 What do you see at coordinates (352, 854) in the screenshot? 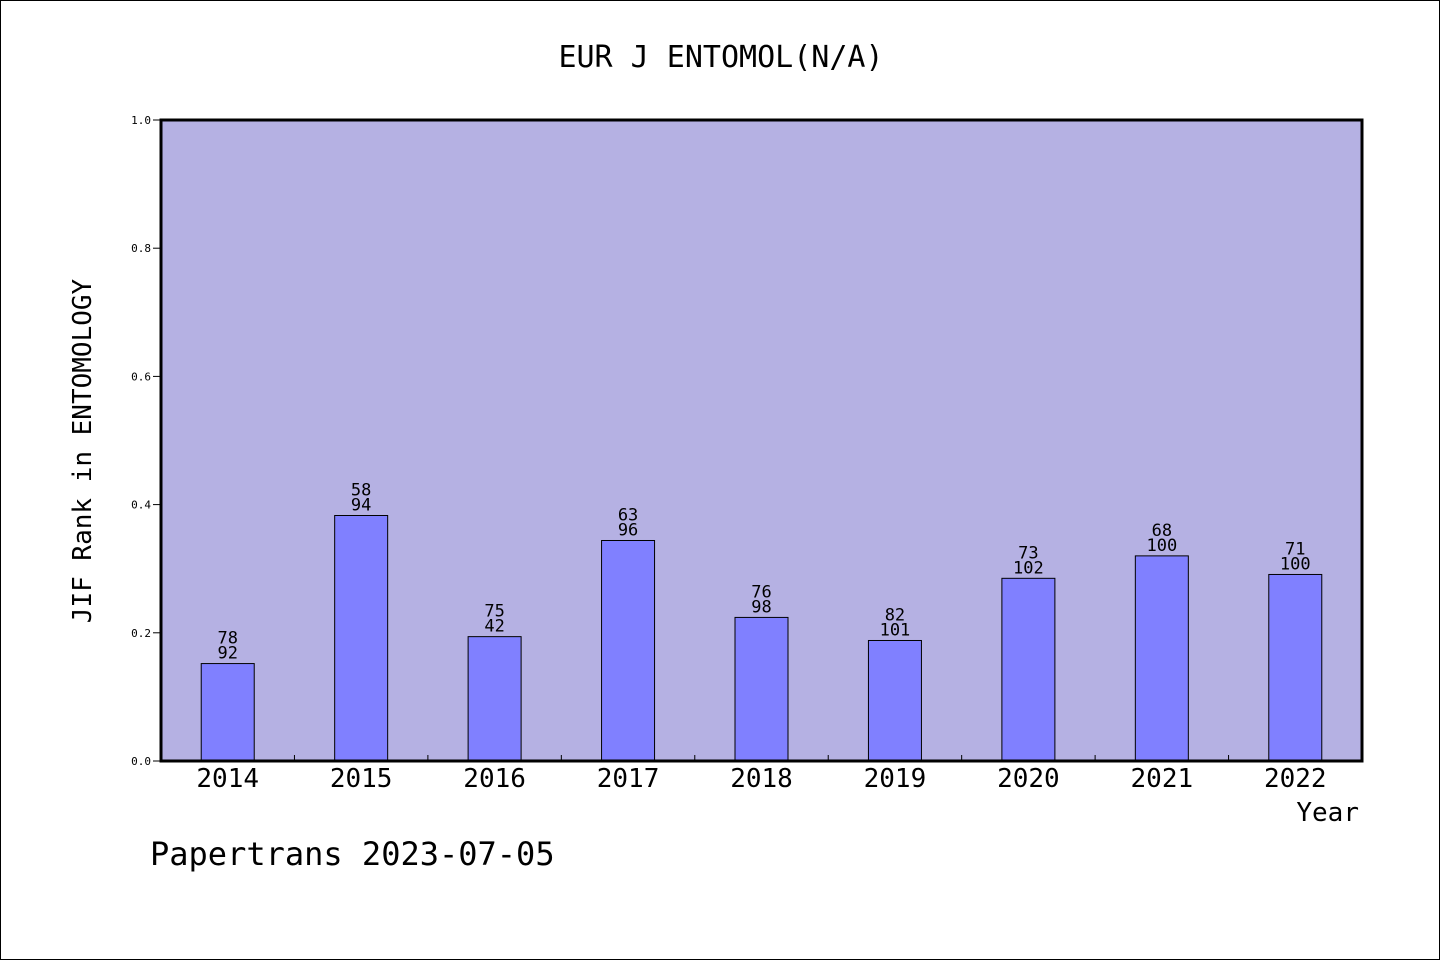
I see `watermark-text: Papertrans 2023-07-05` at bounding box center [352, 854].